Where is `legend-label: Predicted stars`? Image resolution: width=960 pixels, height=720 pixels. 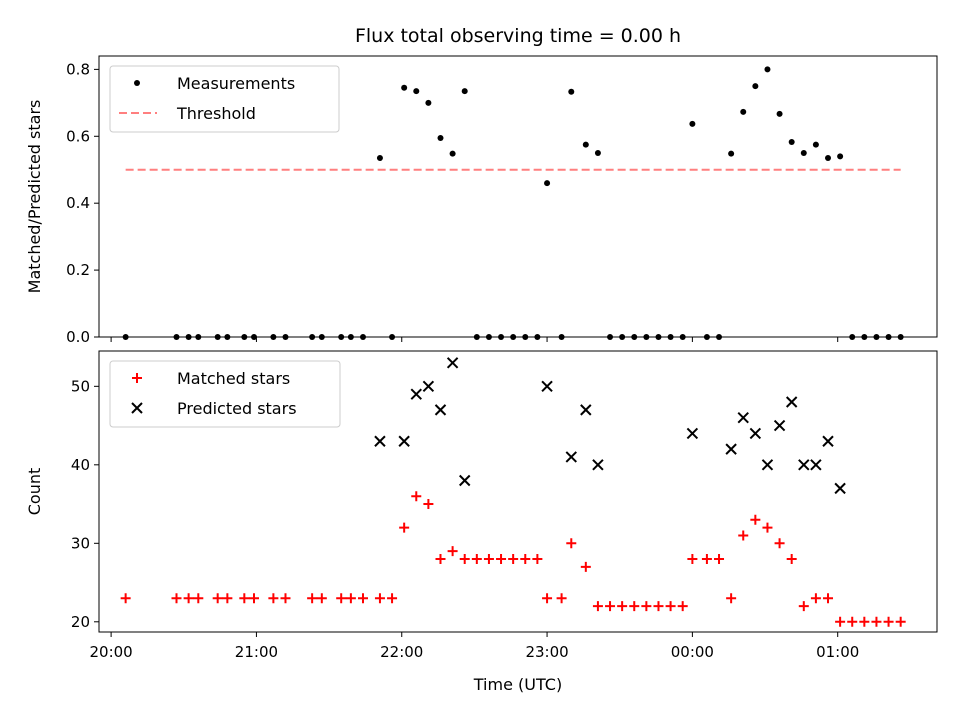 legend-label: Predicted stars is located at coordinates (237, 408).